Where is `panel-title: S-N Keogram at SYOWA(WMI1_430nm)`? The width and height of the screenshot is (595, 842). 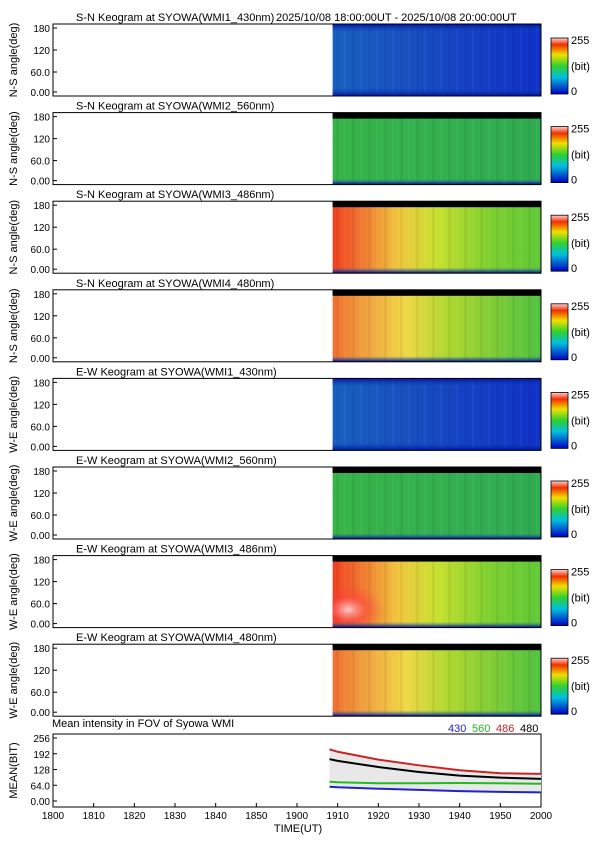
panel-title: S-N Keogram at SYOWA(WMI1_430nm) is located at coordinates (175, 18).